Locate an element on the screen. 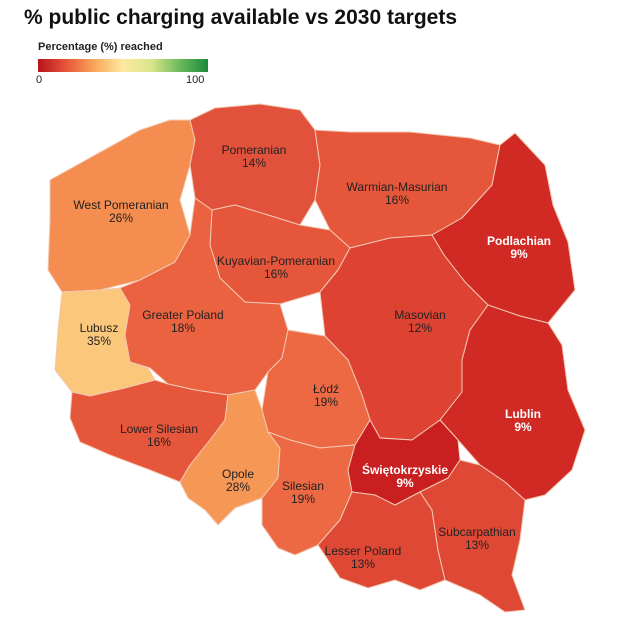 This screenshot has width=632, height=636. region-subcarpathian is located at coordinates (472, 536).